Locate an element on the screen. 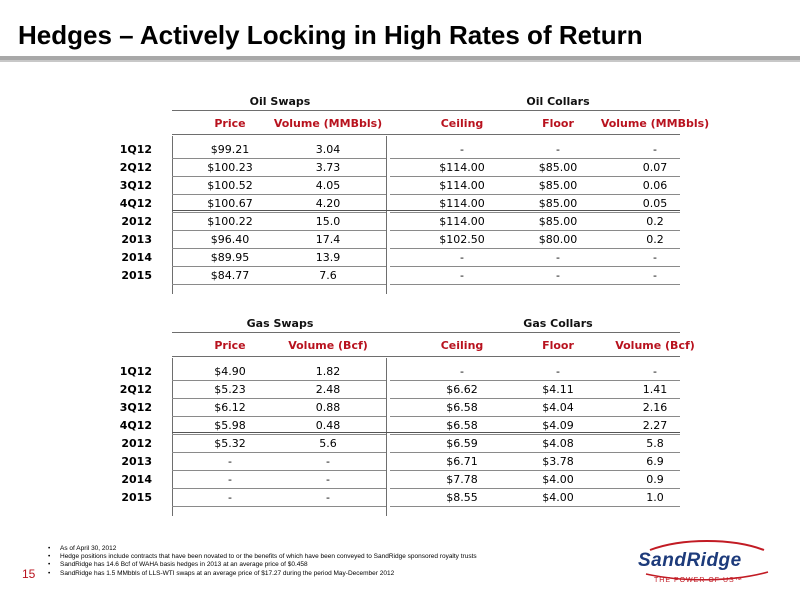 This screenshot has width=800, height=600. row-label: 2Q12 is located at coordinates (135, 167).